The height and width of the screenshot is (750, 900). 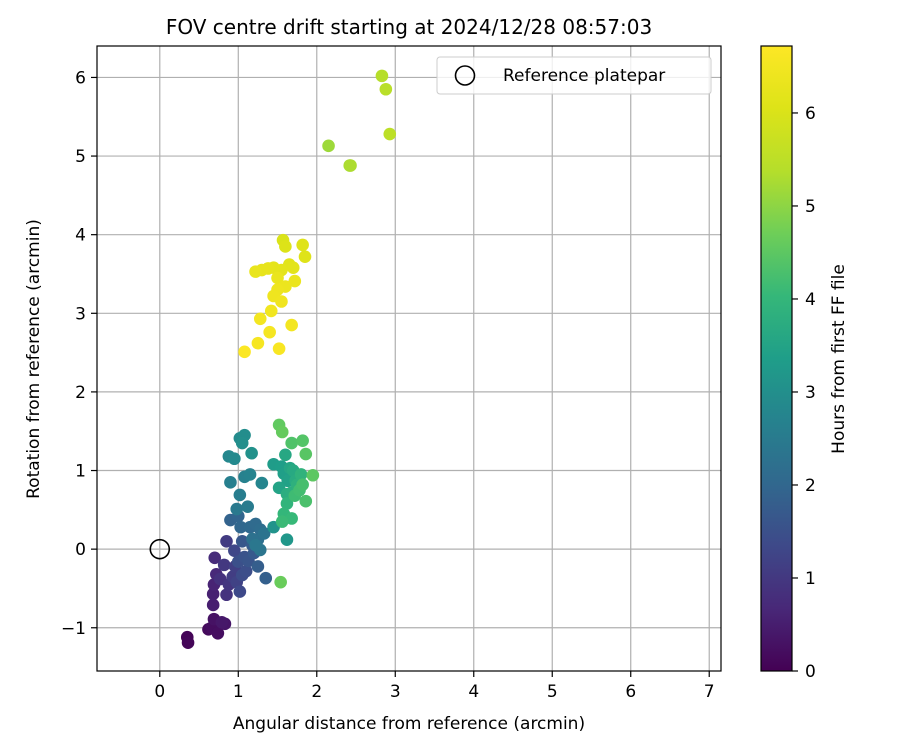 I want to click on legend: Reference platepar, so click(x=574, y=75).